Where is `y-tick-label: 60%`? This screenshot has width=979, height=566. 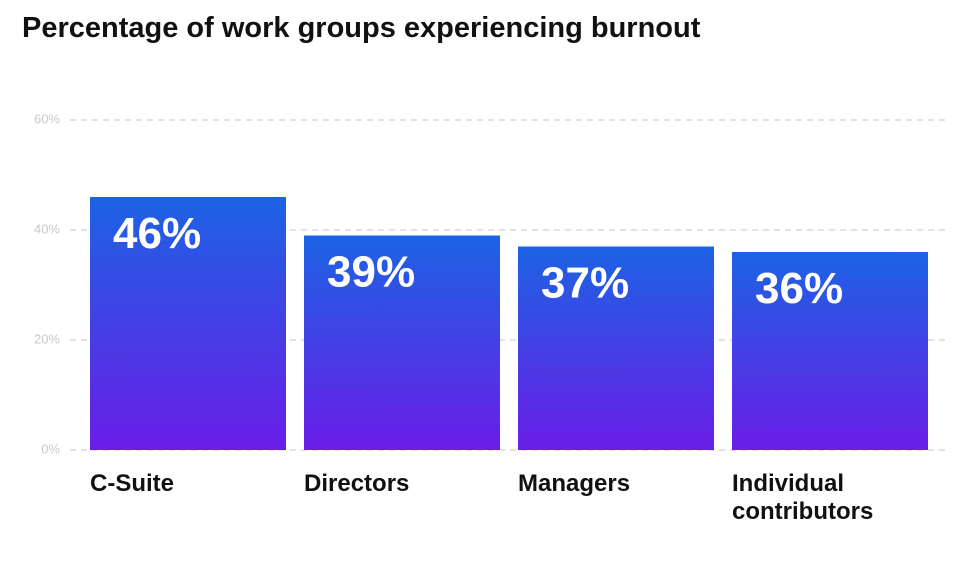 y-tick-label: 60% is located at coordinates (47, 118).